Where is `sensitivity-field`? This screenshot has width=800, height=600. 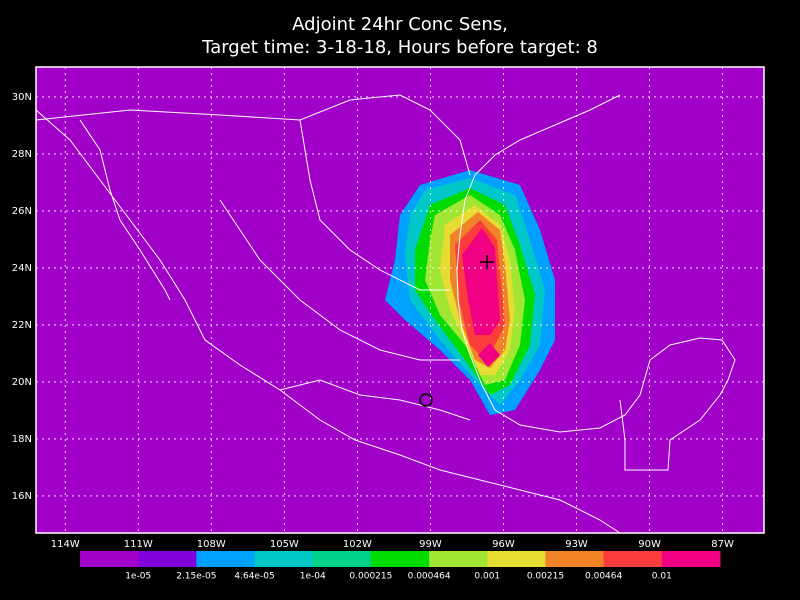 sensitivity-field is located at coordinates (470, 292).